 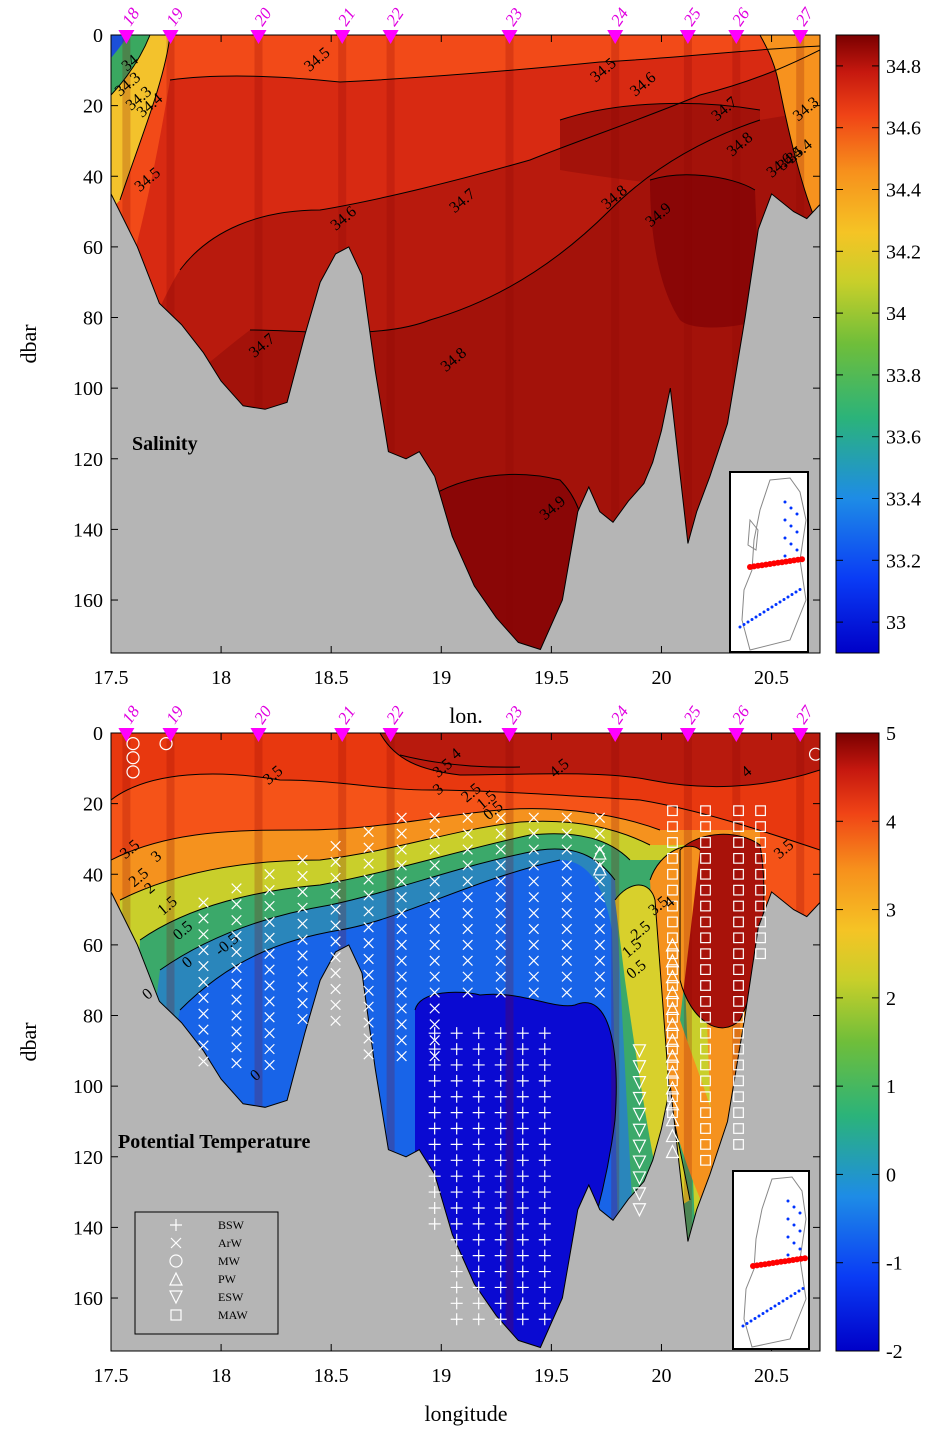 I want to click on temperature-location-inset, so click(x=771, y=1260).